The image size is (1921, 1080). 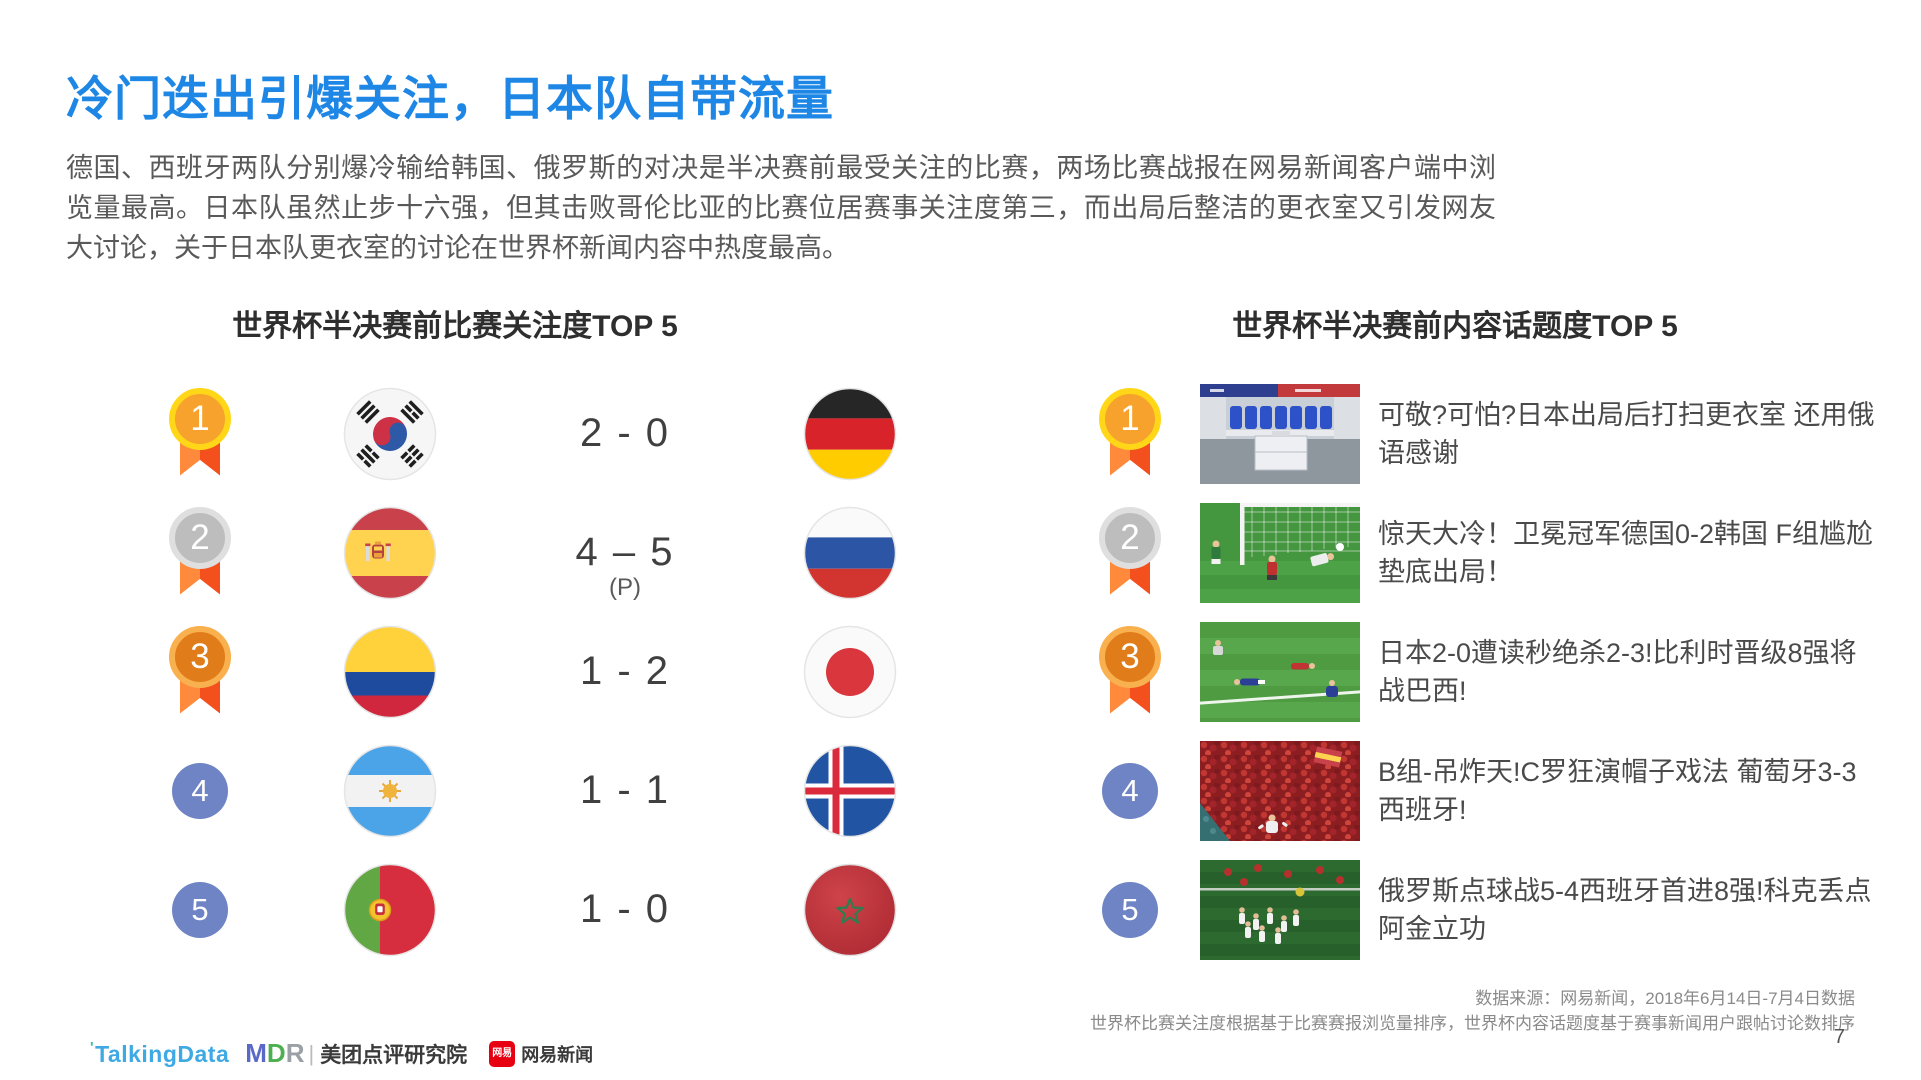 I want to click on talkingdata-logo: 'TalkingData, so click(x=160, y=1053).